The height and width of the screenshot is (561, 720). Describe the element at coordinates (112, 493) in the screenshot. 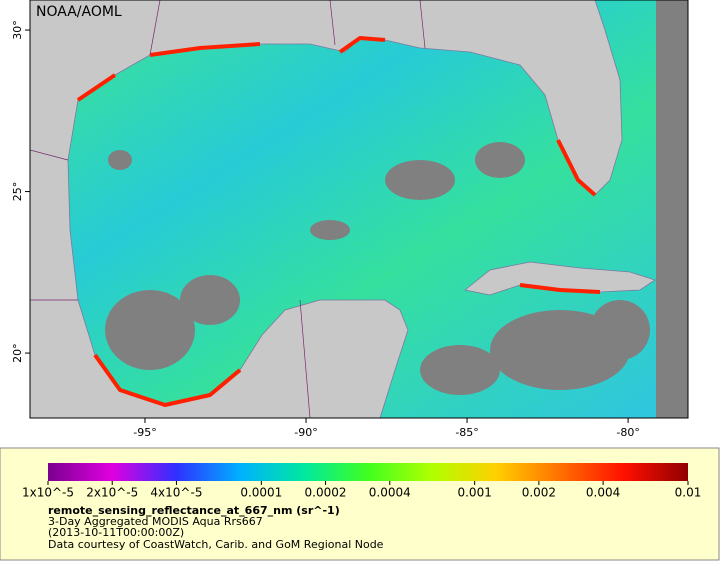

I see `colorbar-tick-label: 2x10^-5` at that location.